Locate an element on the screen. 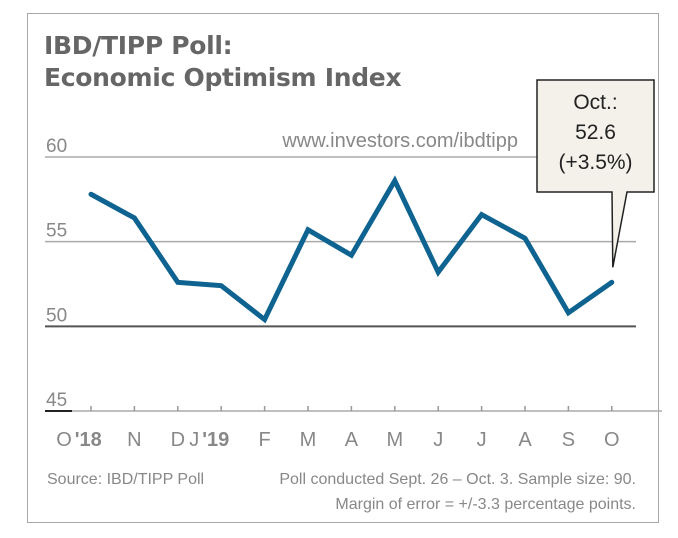 The width and height of the screenshot is (678, 538). x-tick-label: J '19 is located at coordinates (209, 440).